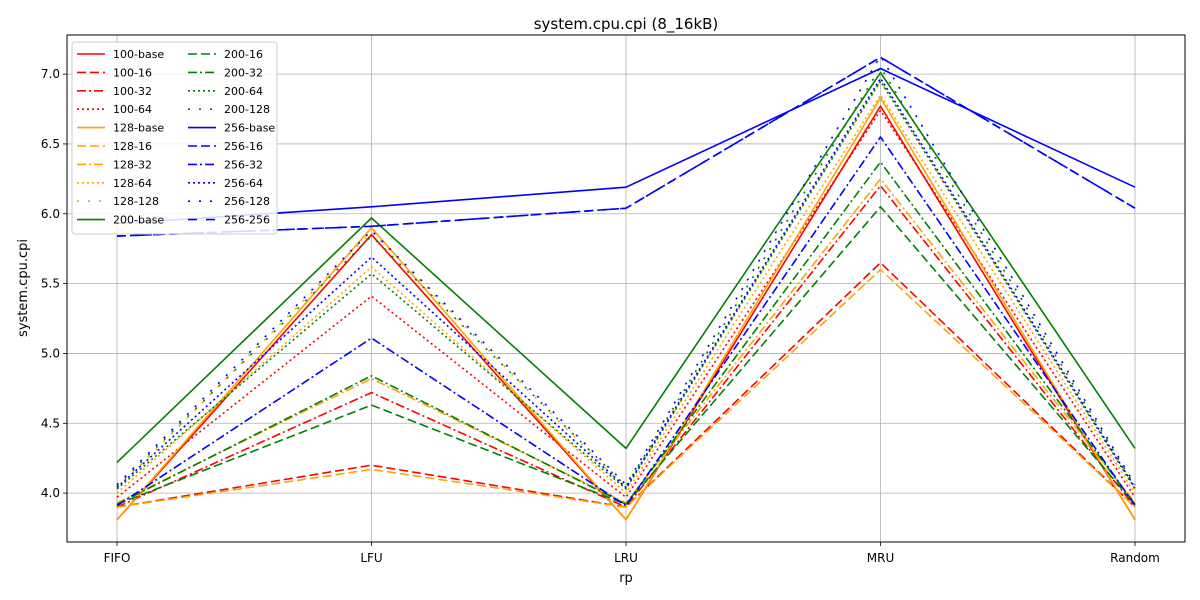  Describe the element at coordinates (132, 183) in the screenshot. I see `legend-label-128-64: 128-64` at that location.